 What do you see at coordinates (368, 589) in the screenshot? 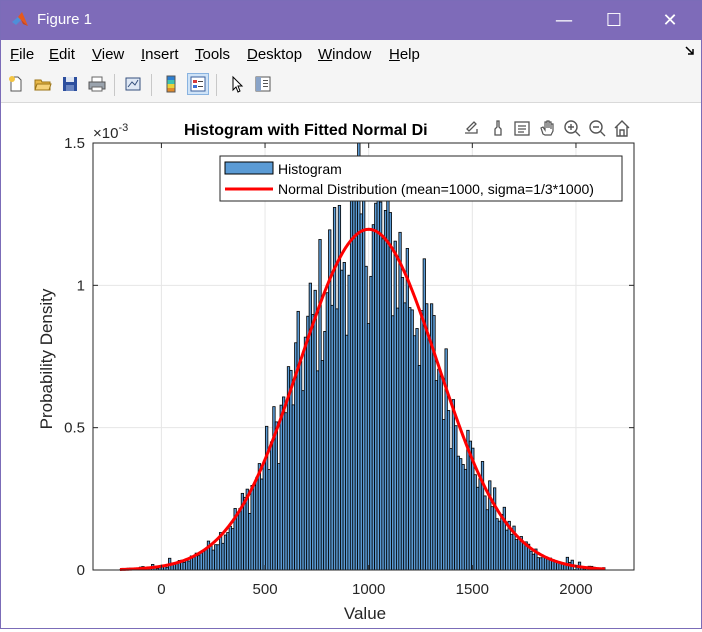
I see `x-tick-label: 1000` at bounding box center [368, 589].